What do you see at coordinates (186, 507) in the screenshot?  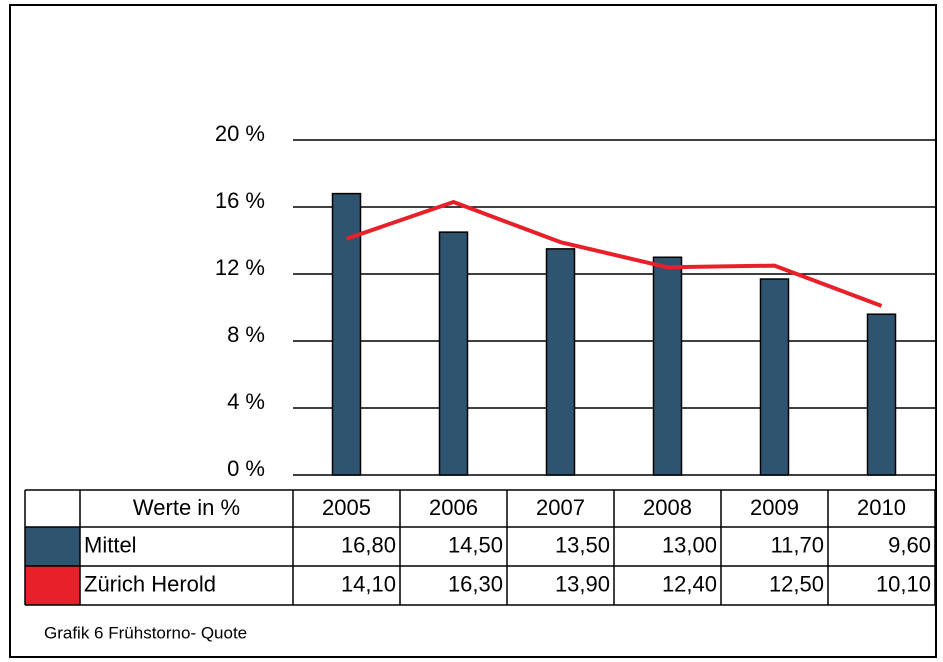 I see `table-header: Werte in %` at bounding box center [186, 507].